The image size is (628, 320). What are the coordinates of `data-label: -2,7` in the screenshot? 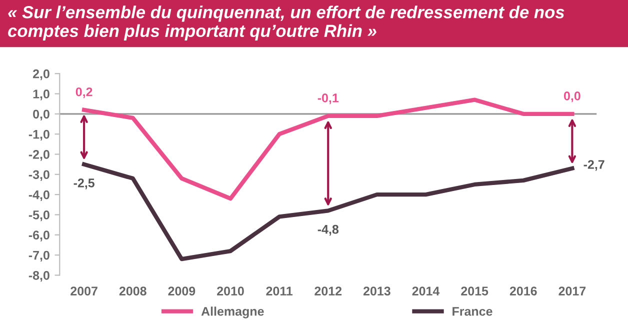 It's located at (594, 165).